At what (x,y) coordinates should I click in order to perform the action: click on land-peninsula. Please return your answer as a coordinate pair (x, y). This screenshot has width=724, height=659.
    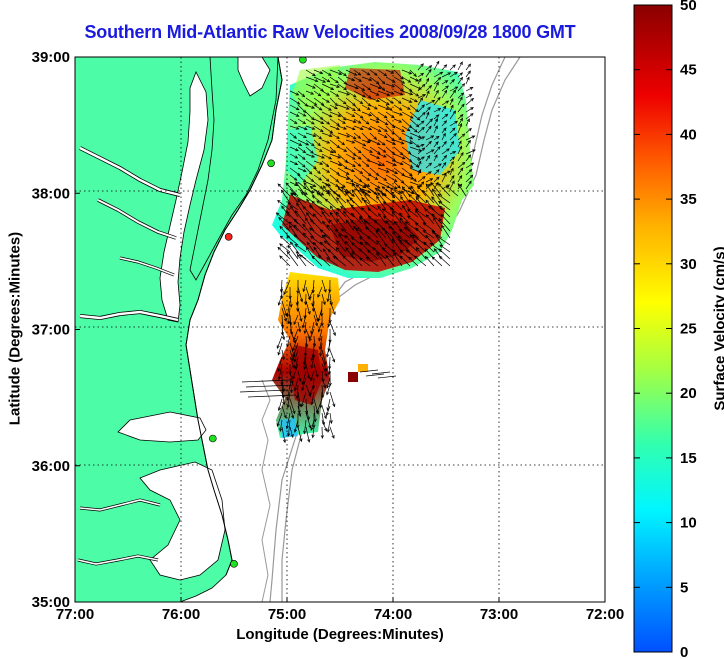
    Looking at the image, I should click on (234, 169).